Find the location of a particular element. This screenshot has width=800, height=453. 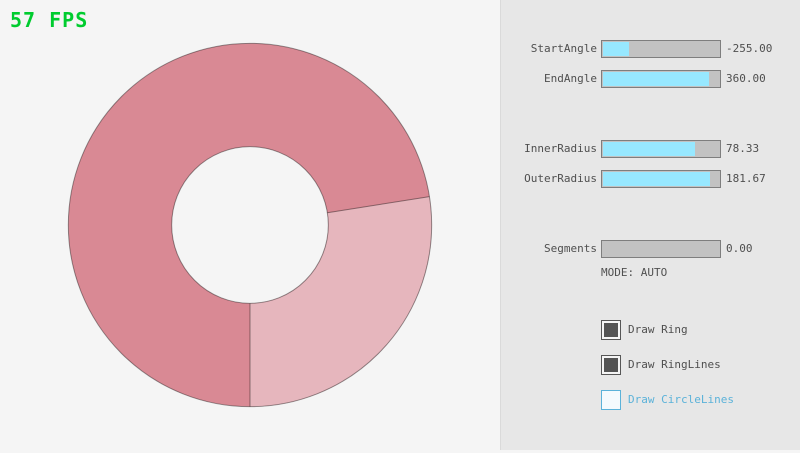

draw-ringlines-checkbox is located at coordinates (611, 365).